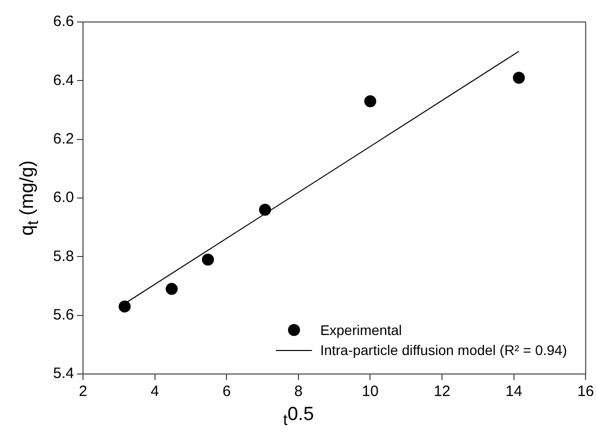  Describe the element at coordinates (361, 330) in the screenshot. I see `legend-label: Experimental` at that location.